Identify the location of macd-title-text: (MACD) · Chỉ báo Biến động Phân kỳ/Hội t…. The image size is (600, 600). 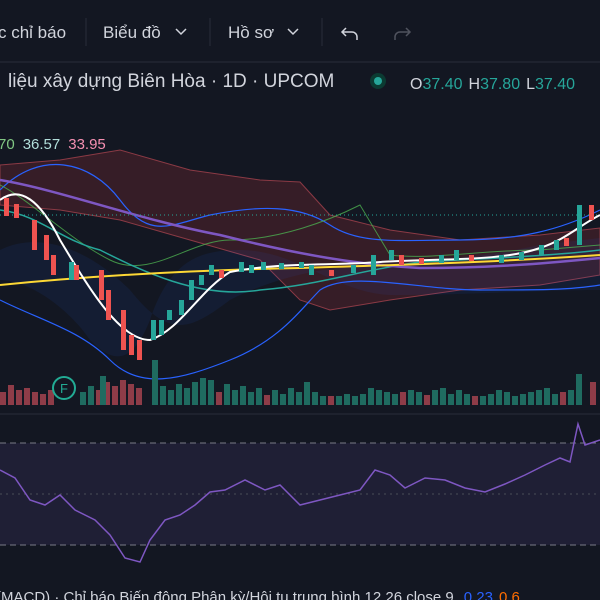
(227, 594).